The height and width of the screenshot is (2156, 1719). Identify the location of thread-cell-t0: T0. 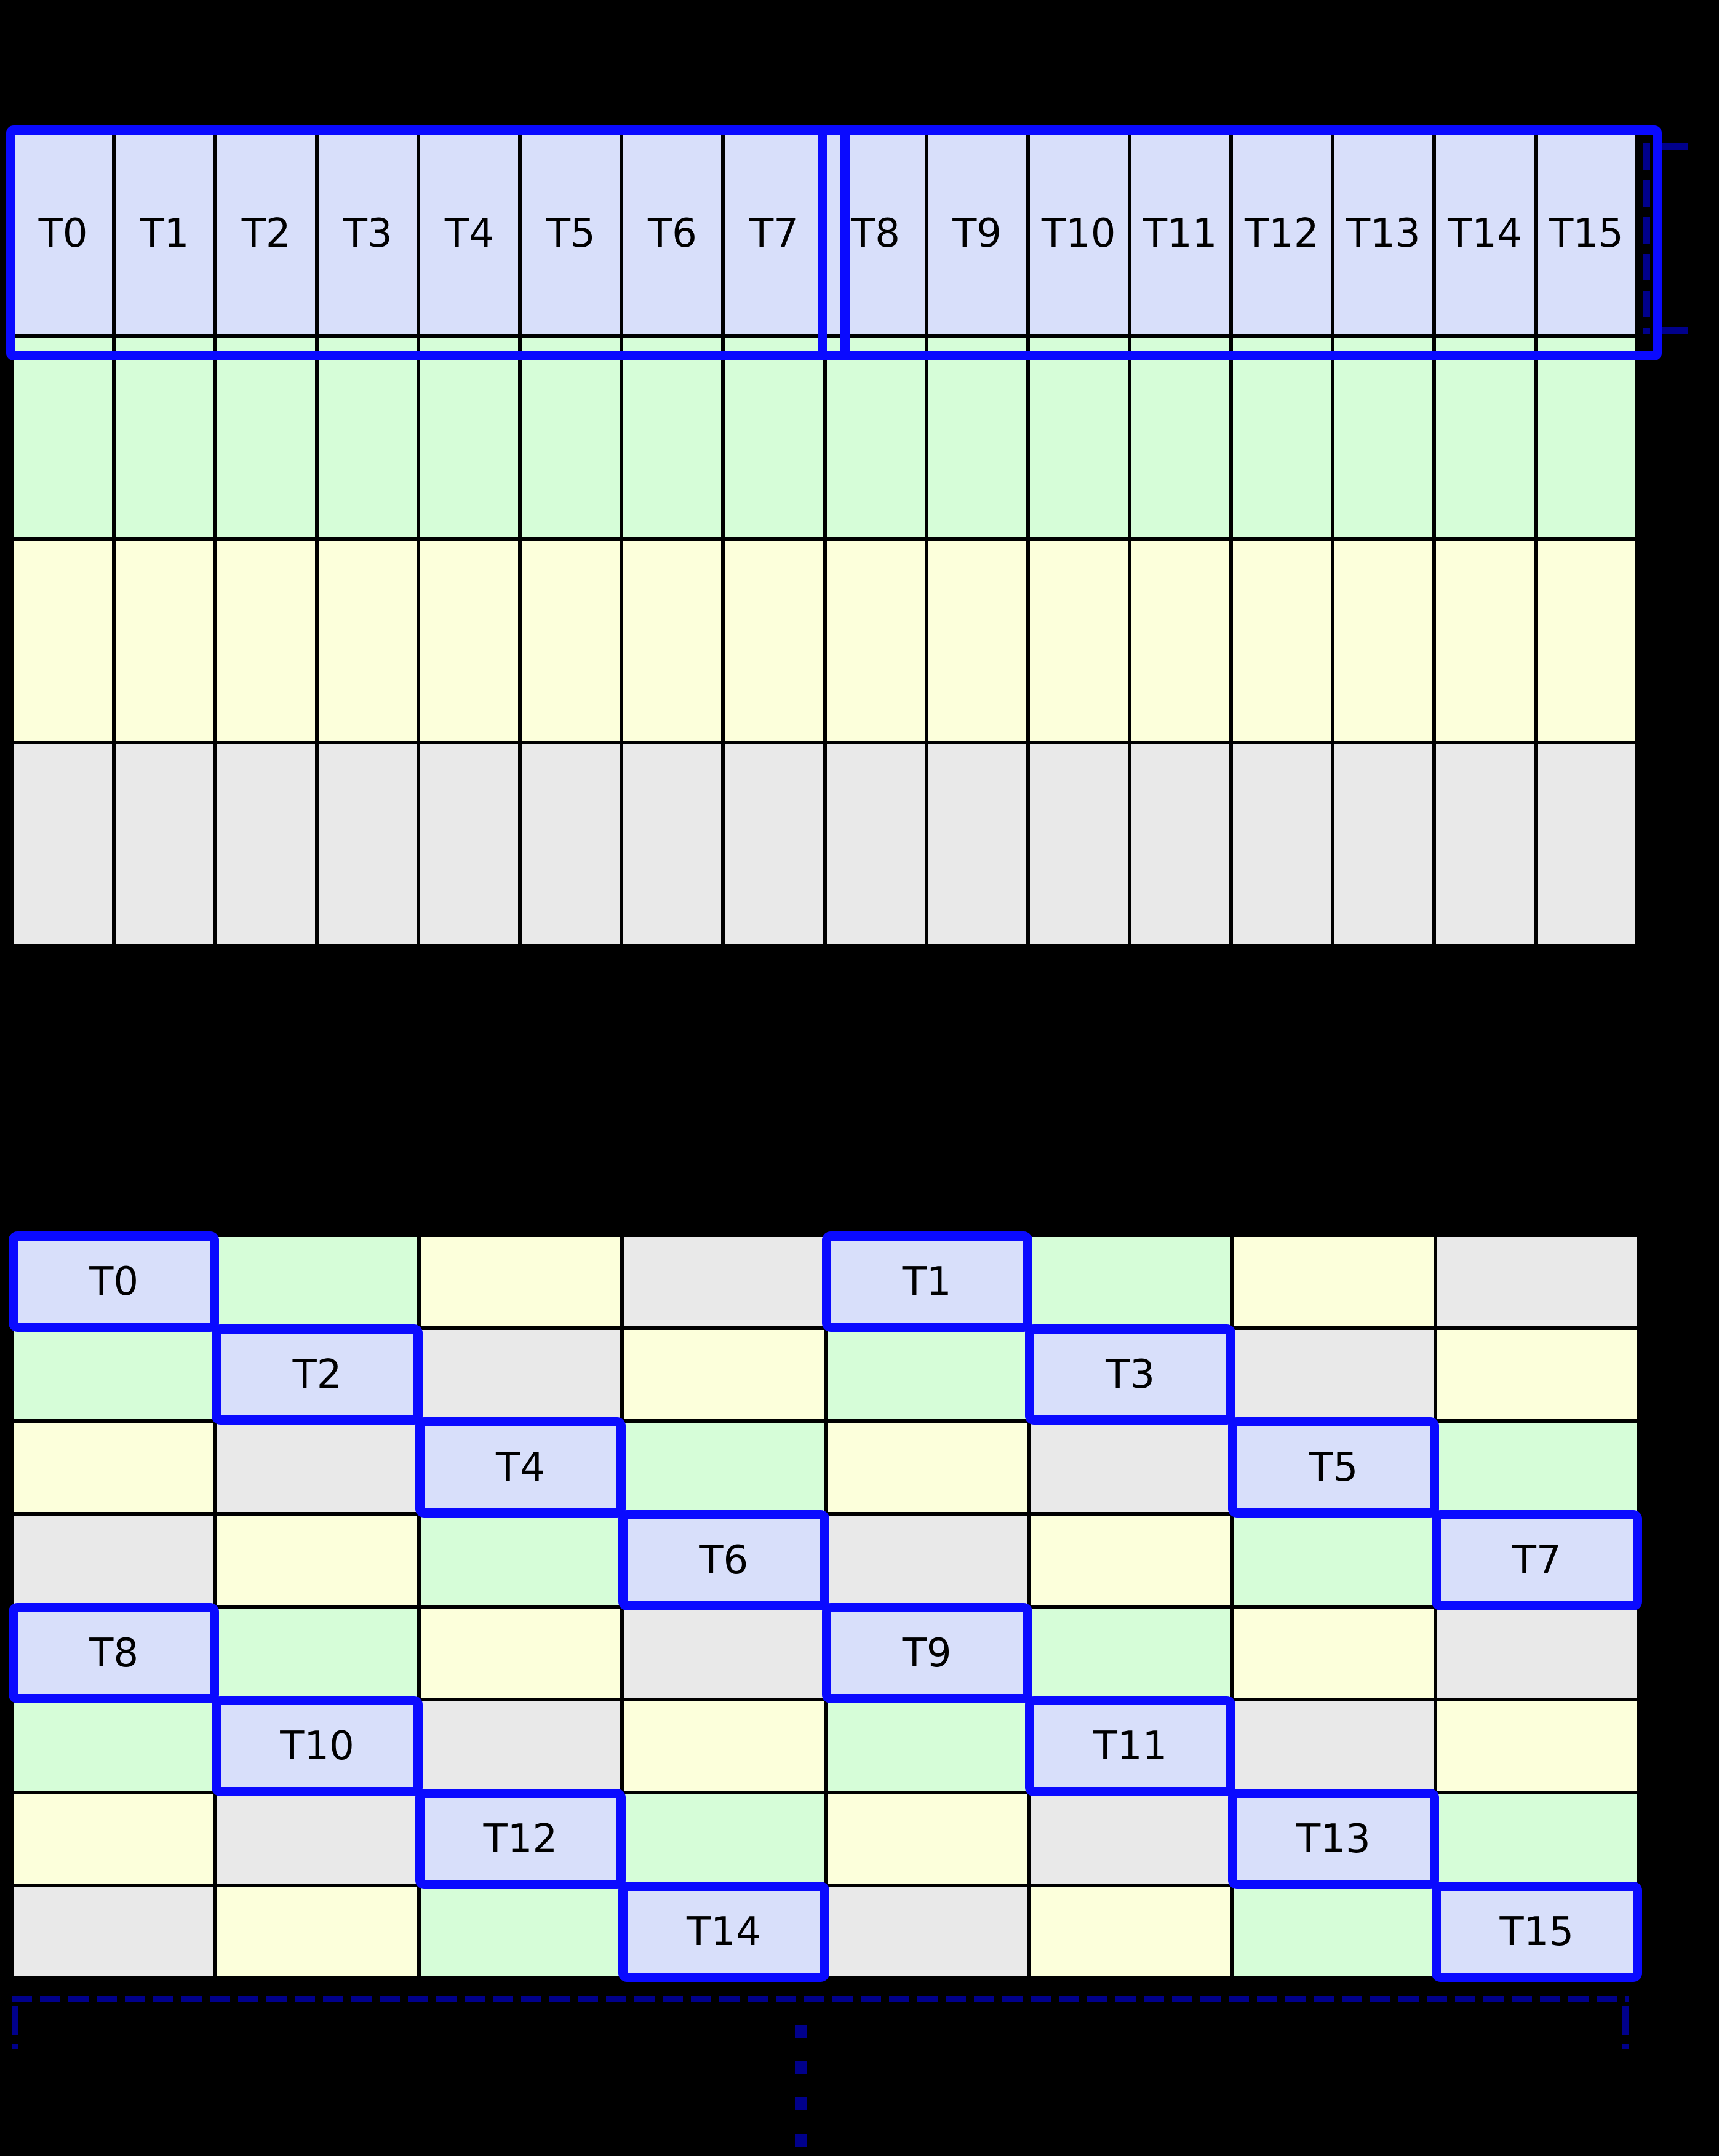
(63, 234).